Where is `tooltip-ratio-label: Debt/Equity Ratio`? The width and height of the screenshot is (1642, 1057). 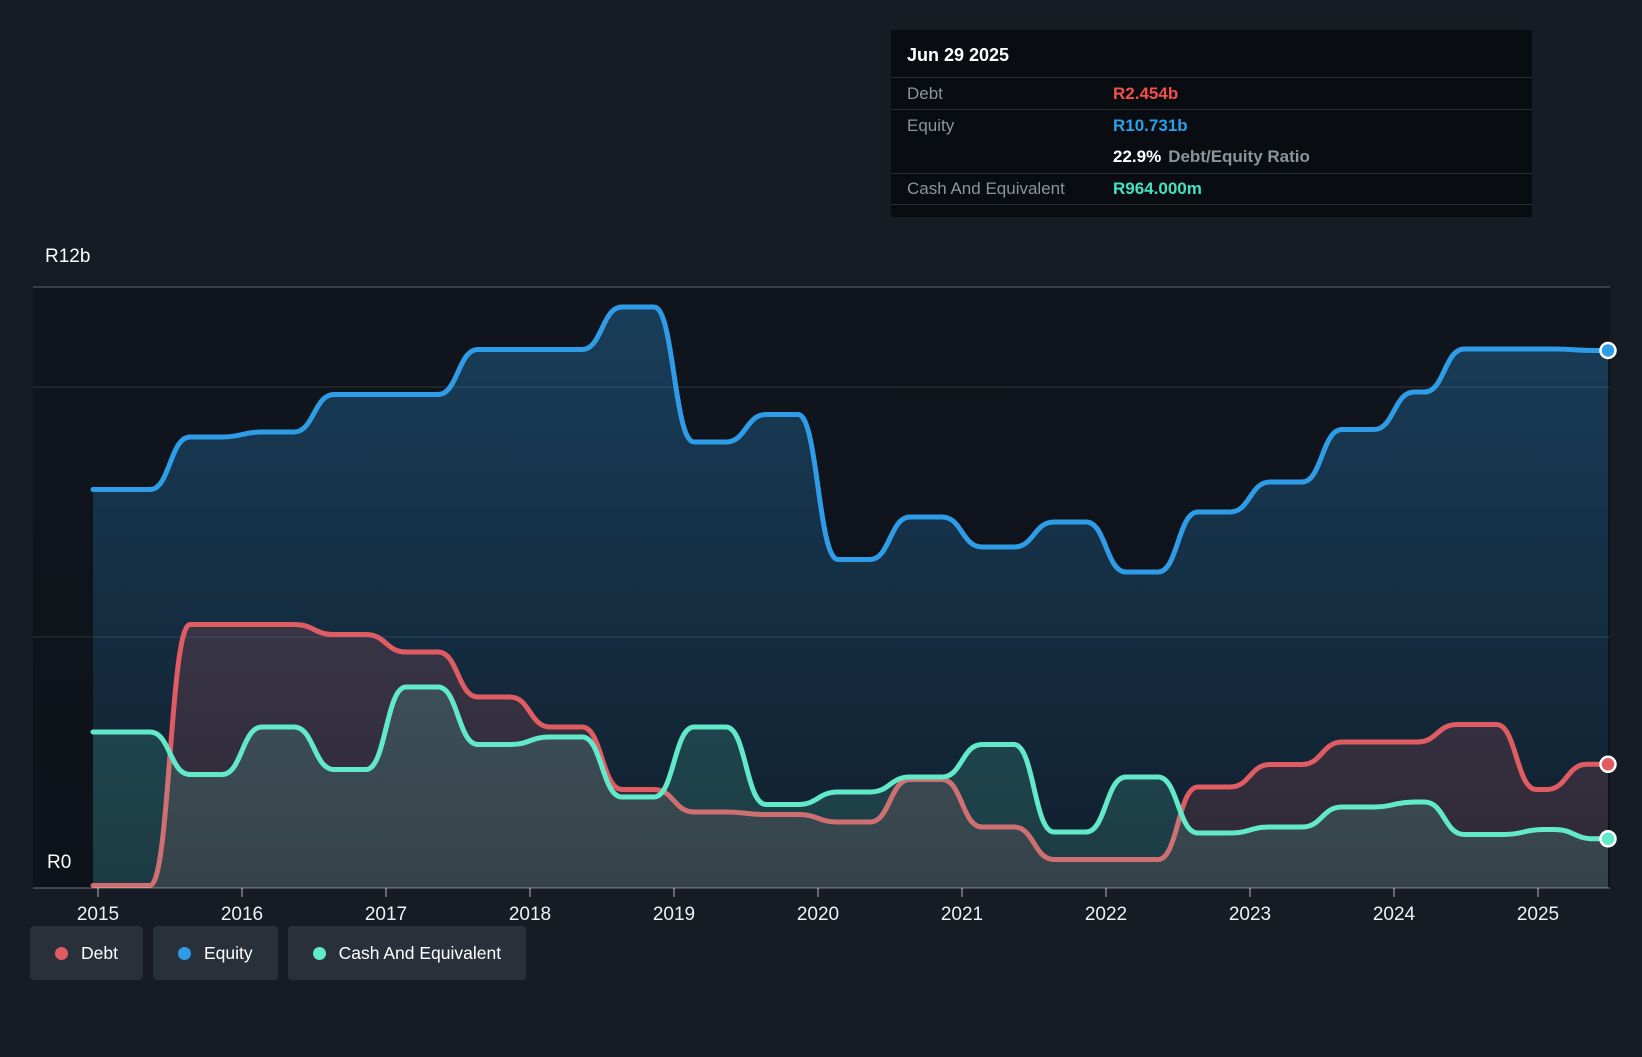 tooltip-ratio-label: Debt/Equity Ratio is located at coordinates (1239, 156).